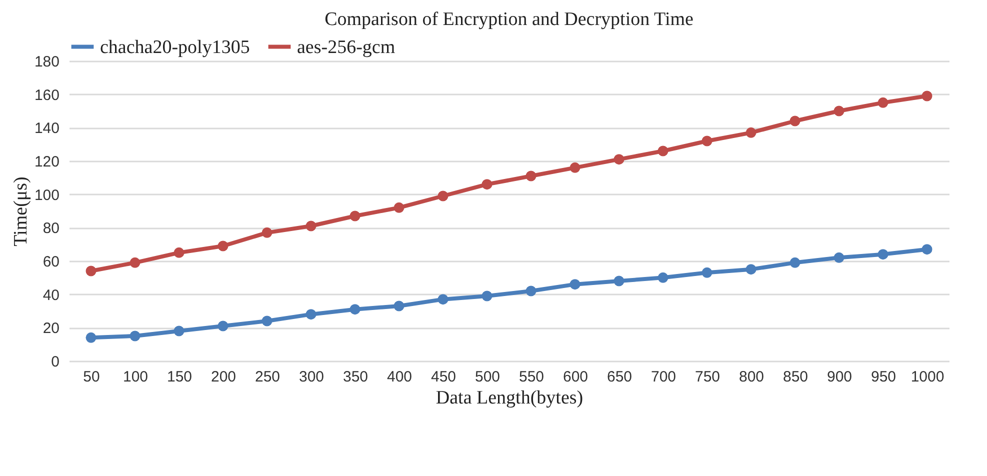 This screenshot has height=476, width=987. What do you see at coordinates (399, 377) in the screenshot?
I see `x-tick-label: 400` at bounding box center [399, 377].